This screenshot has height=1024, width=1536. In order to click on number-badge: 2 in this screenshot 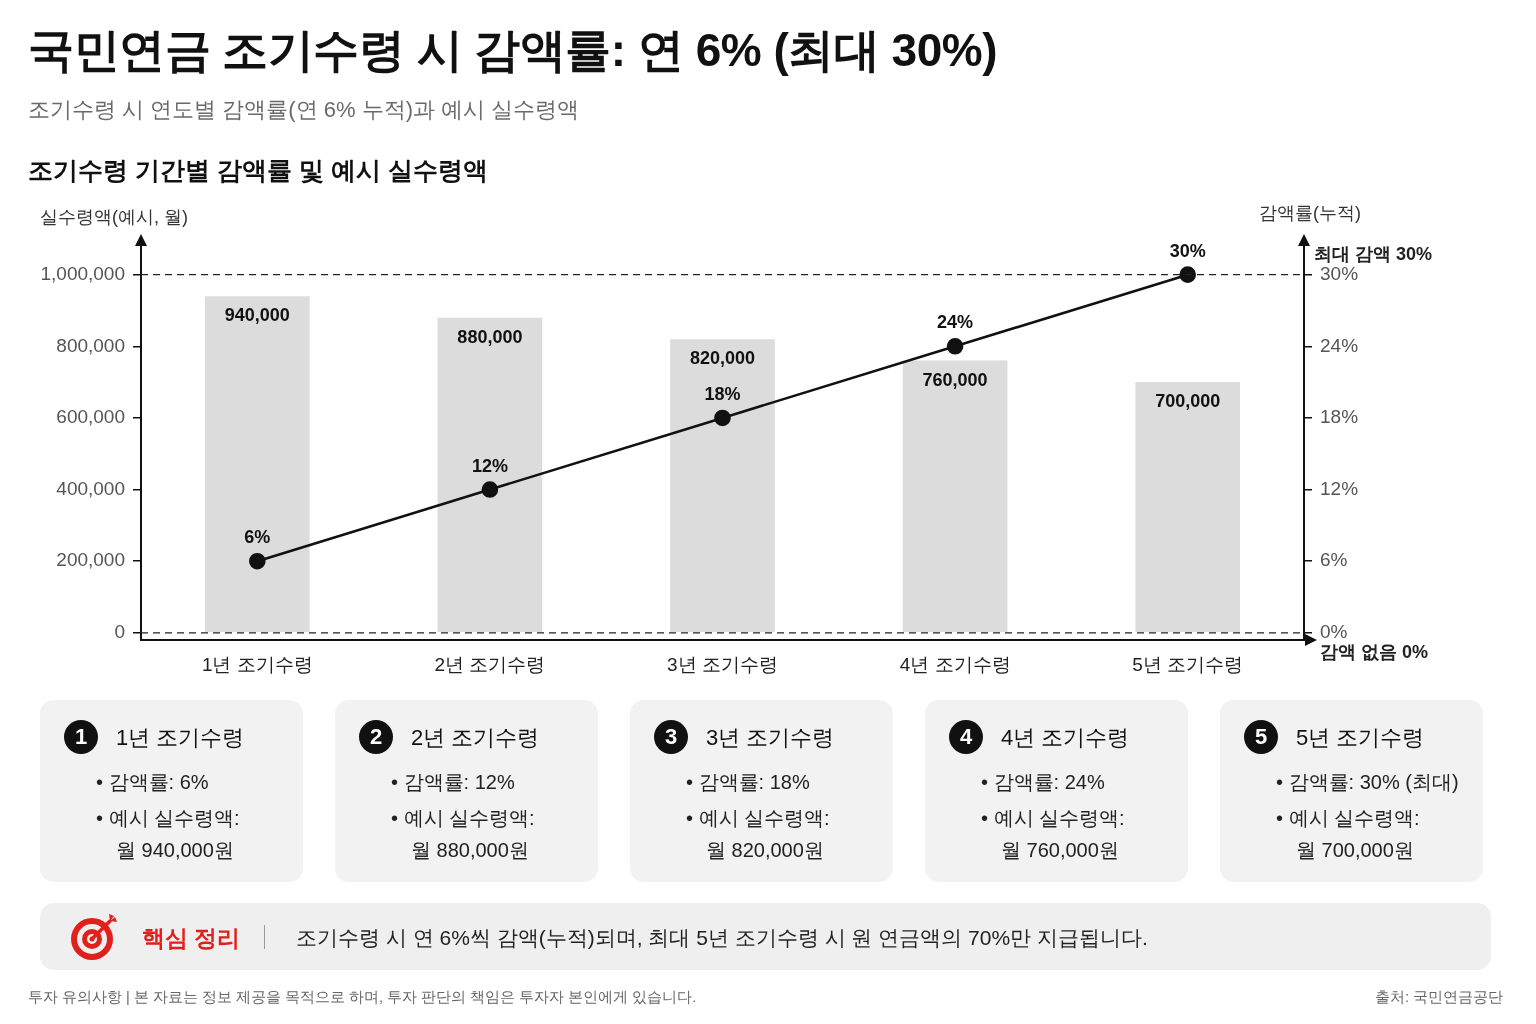, I will do `click(376, 737)`.